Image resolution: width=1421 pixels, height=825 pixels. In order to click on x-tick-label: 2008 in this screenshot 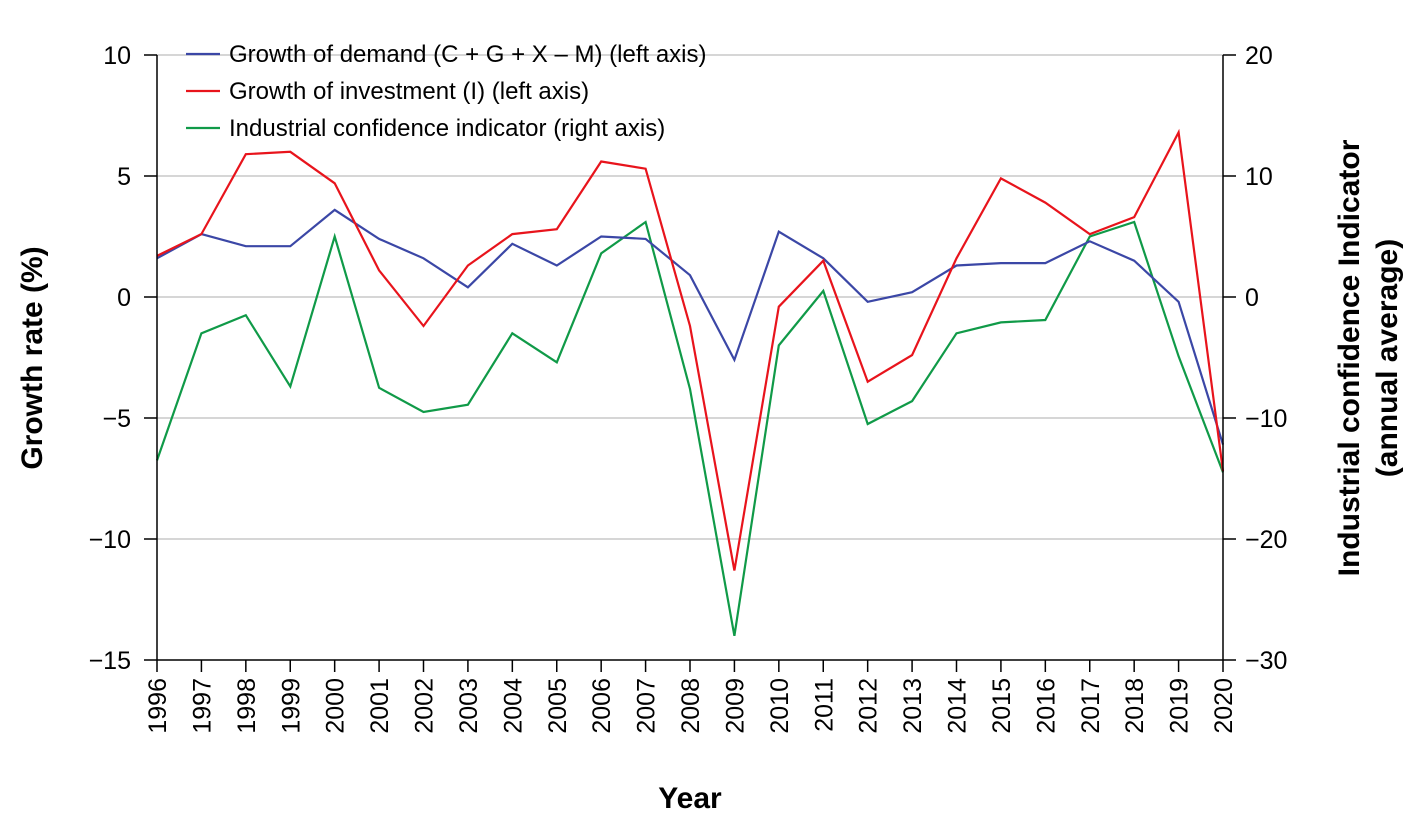, I will do `click(691, 706)`.